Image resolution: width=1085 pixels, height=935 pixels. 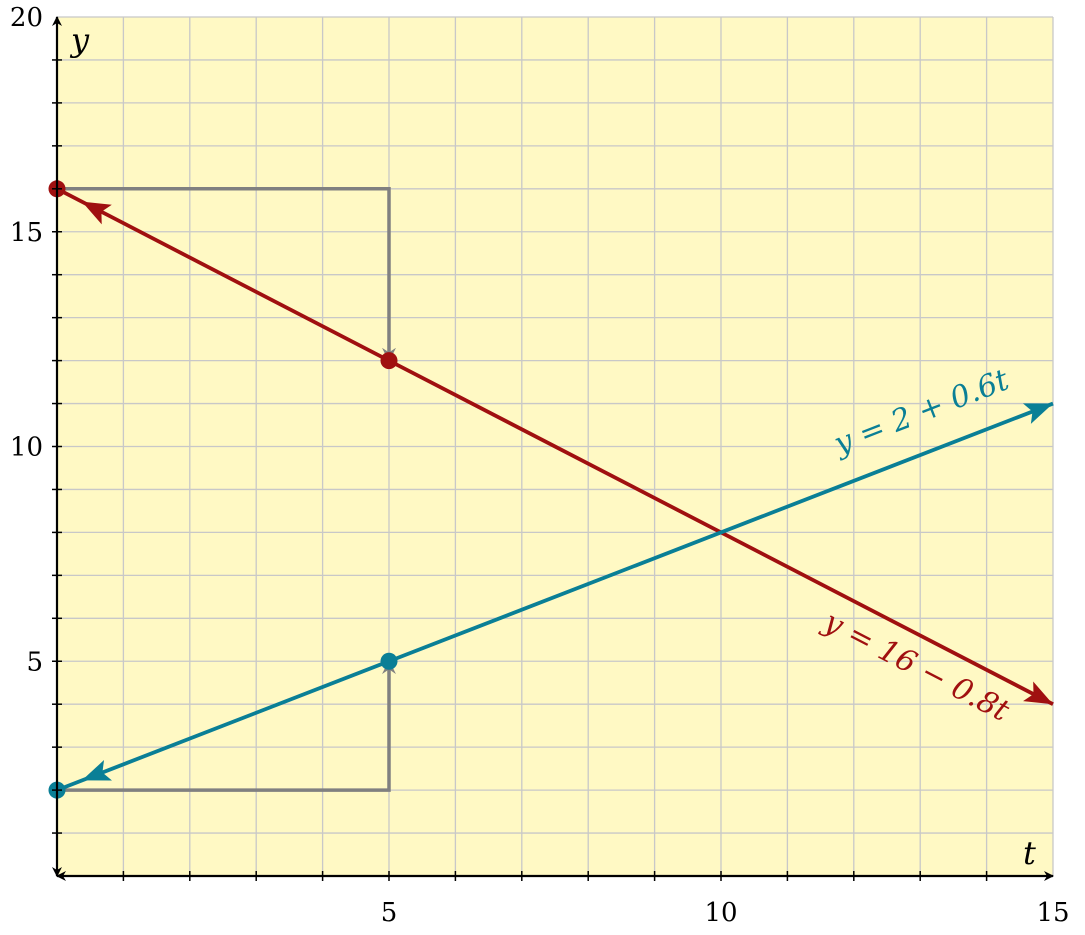 I want to click on series-arrow-end-0-shape, so click(x=1038, y=693).